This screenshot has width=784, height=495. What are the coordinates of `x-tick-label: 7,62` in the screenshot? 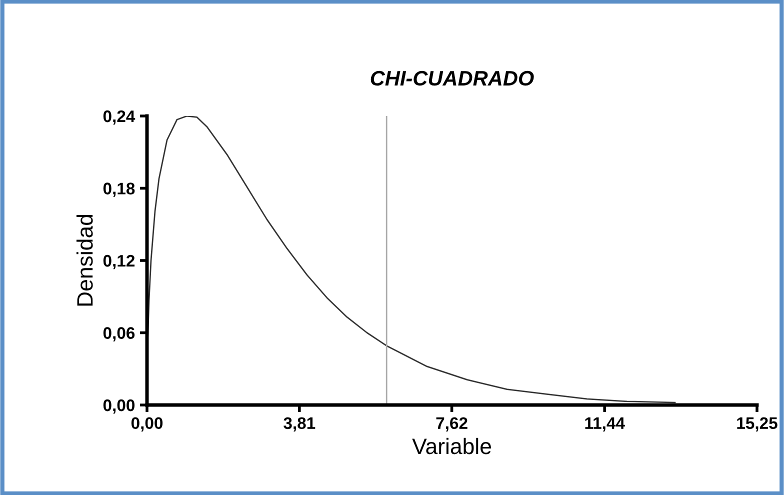 It's located at (452, 424).